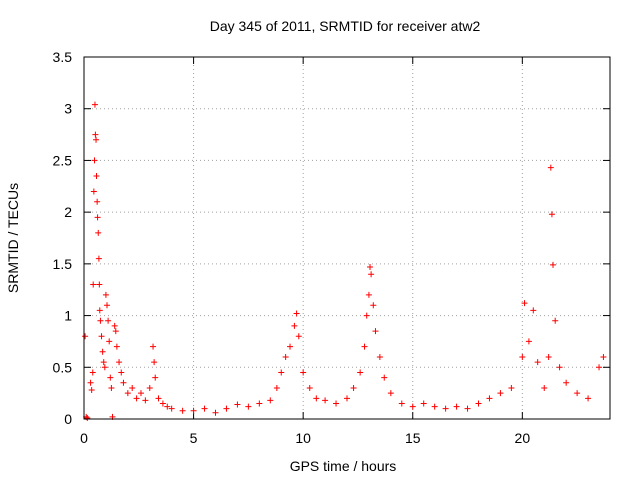  What do you see at coordinates (63, 57) in the screenshot?
I see `y-tick-label: 3.5` at bounding box center [63, 57].